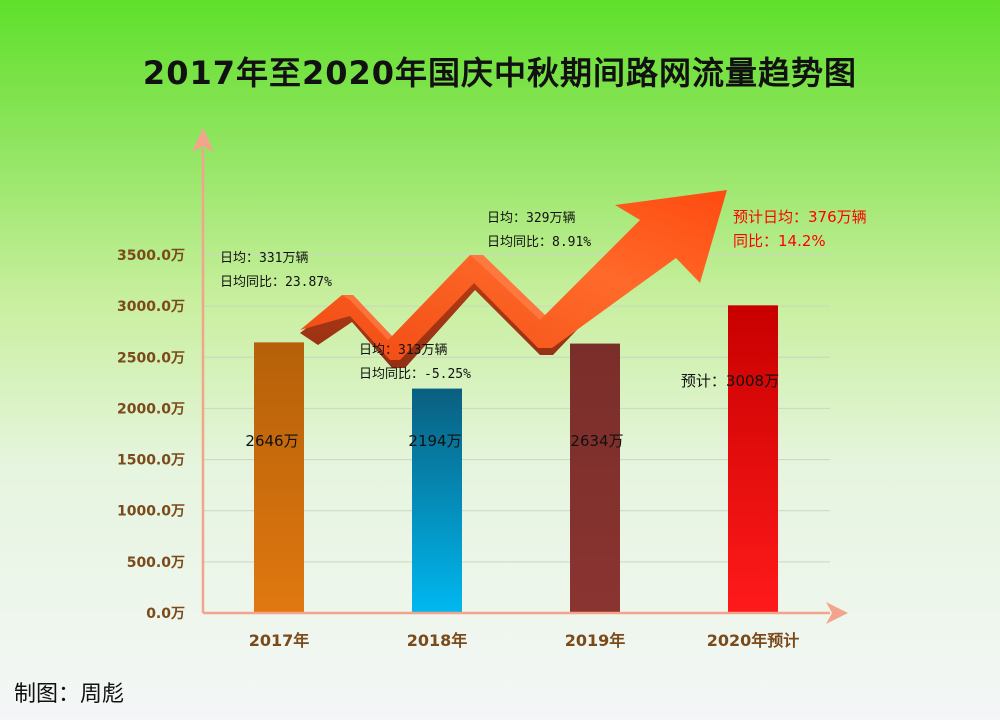 The height and width of the screenshot is (720, 1000). What do you see at coordinates (151, 512) in the screenshot?
I see `y-tick-label: 1000.0万` at bounding box center [151, 512].